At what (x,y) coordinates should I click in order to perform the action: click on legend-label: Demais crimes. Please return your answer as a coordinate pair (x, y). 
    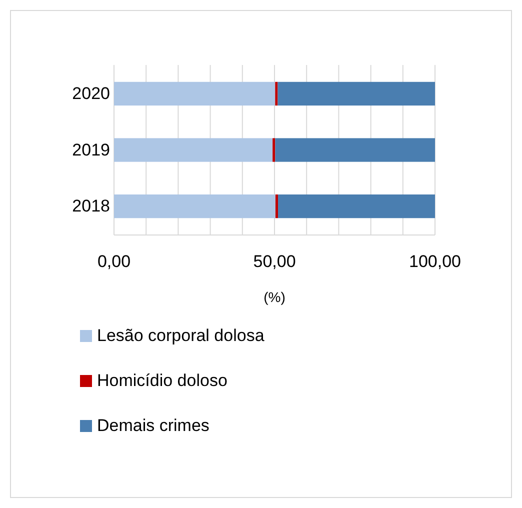
    Looking at the image, I should click on (153, 425).